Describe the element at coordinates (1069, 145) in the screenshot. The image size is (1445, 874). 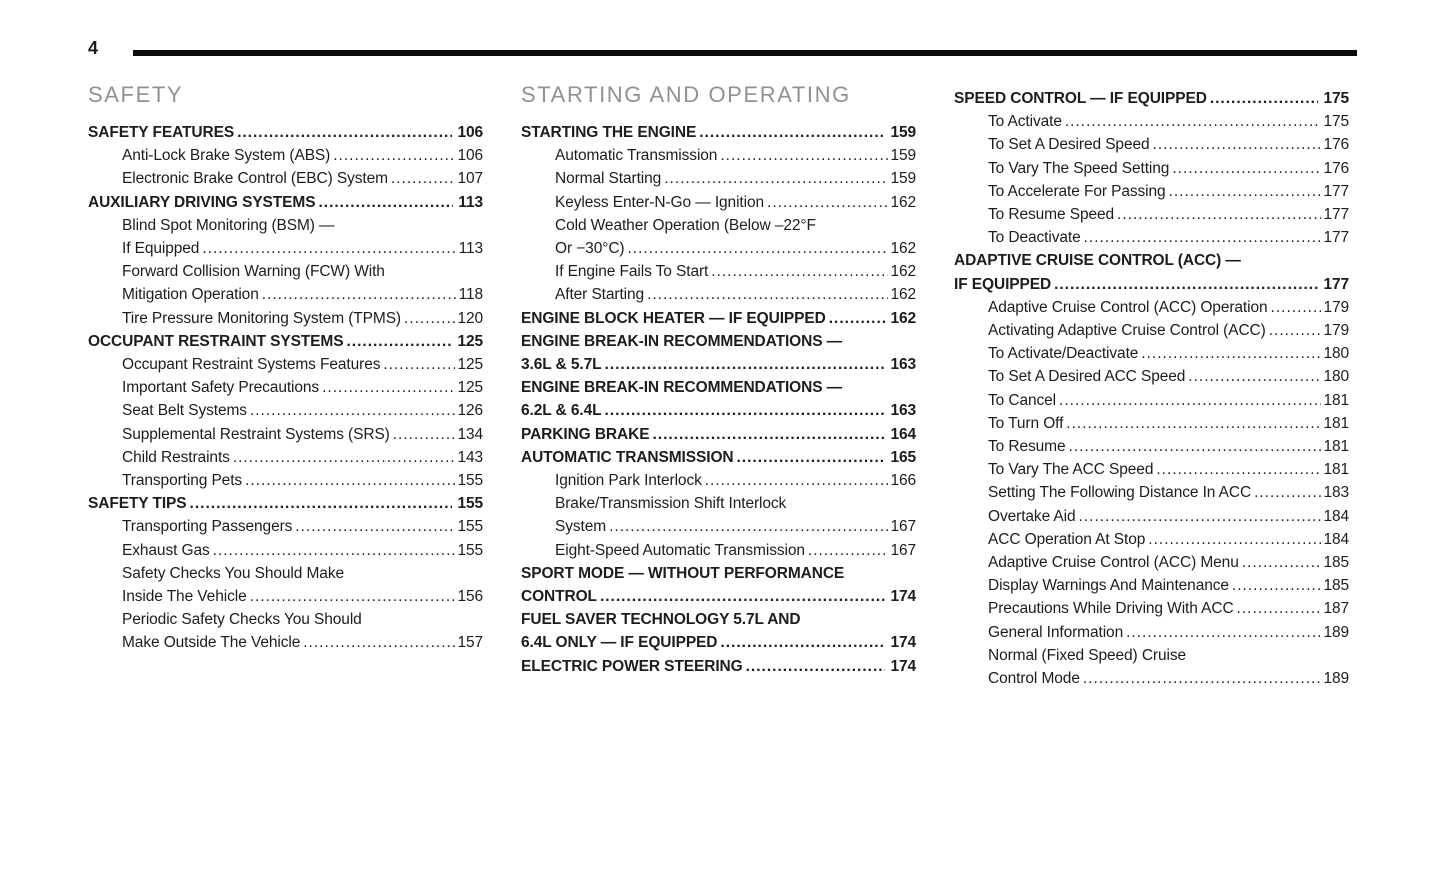
I see `toc-entry-title: To Set A Desired Speed` at that location.